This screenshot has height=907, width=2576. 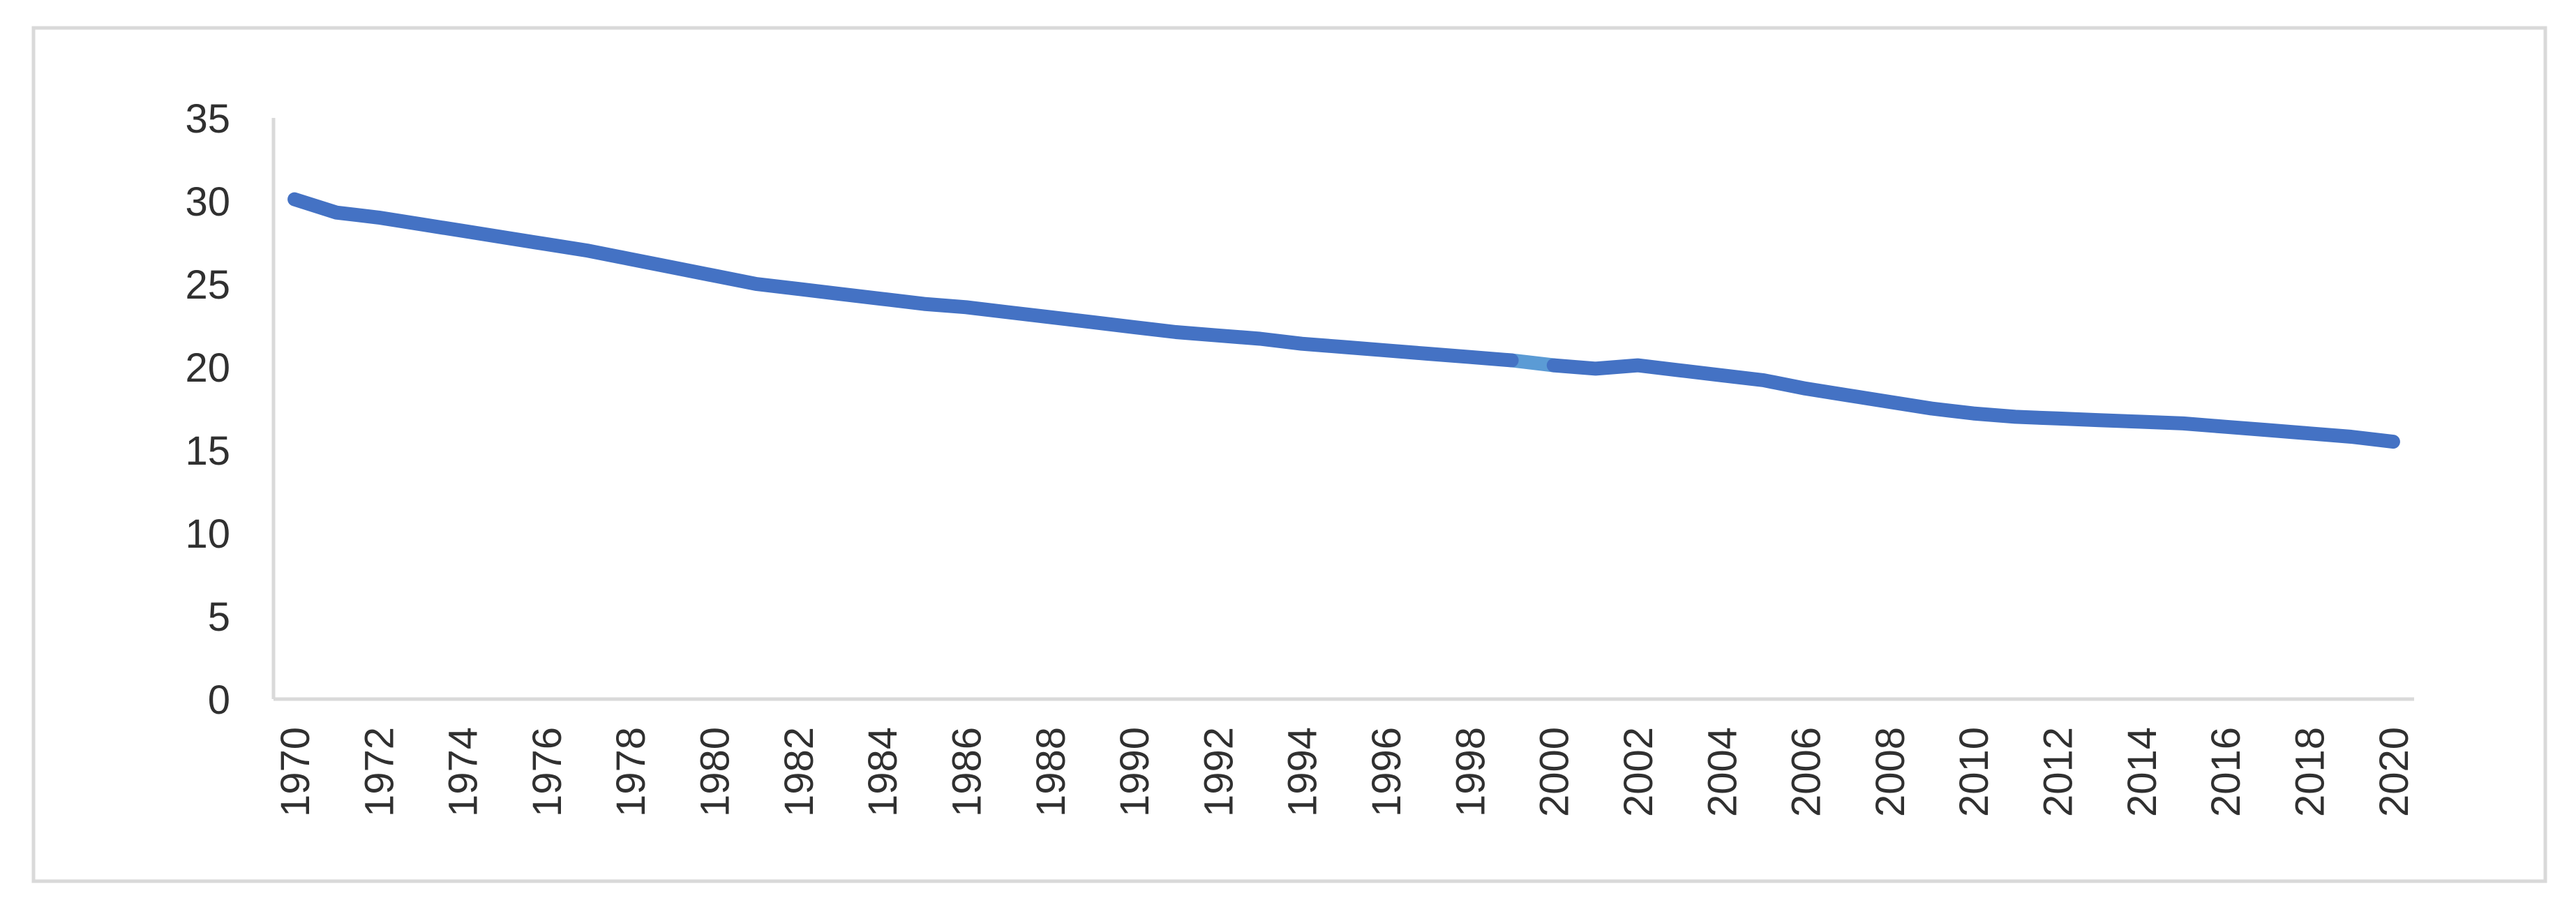 I want to click on x-tick-label: 2016, so click(x=2226, y=772).